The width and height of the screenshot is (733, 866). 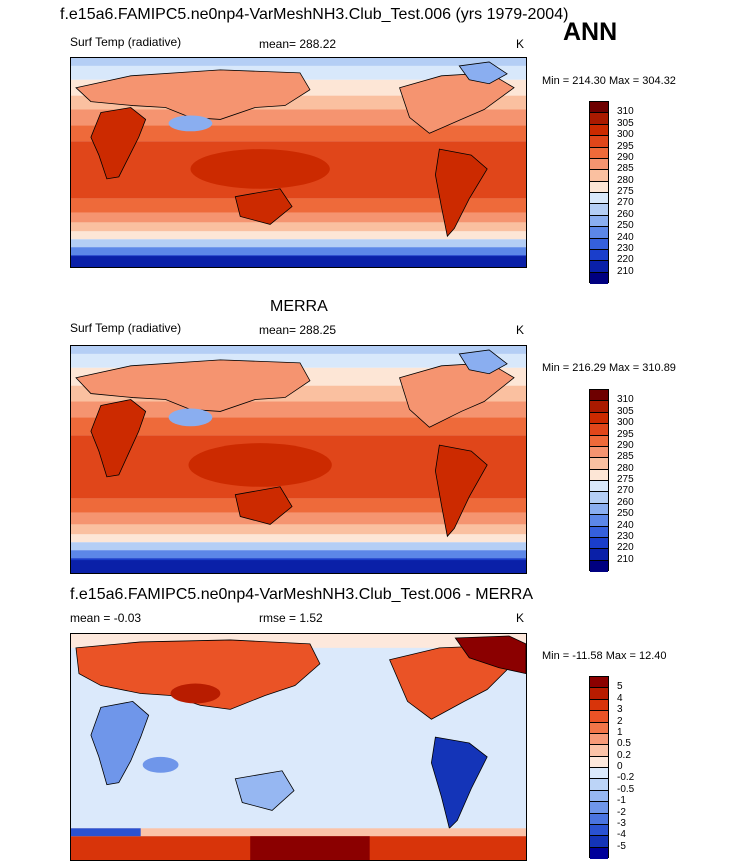 What do you see at coordinates (264, 790) in the screenshot?
I see `p3-australia` at bounding box center [264, 790].